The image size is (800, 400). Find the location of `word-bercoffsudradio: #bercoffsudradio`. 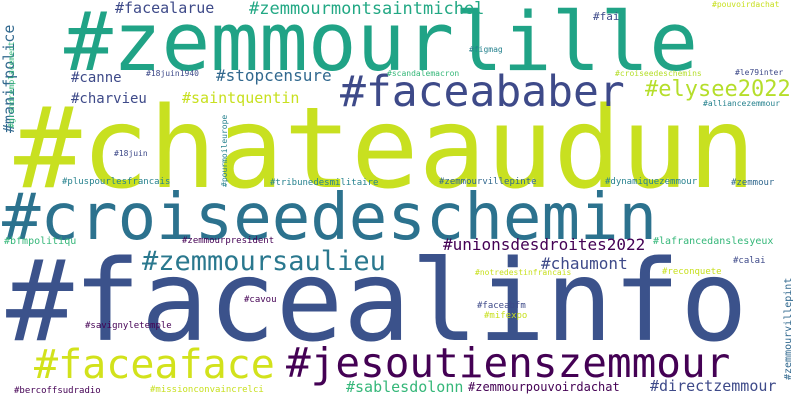

word-bercoffsudradio: #bercoffsudradio is located at coordinates (57, 391).